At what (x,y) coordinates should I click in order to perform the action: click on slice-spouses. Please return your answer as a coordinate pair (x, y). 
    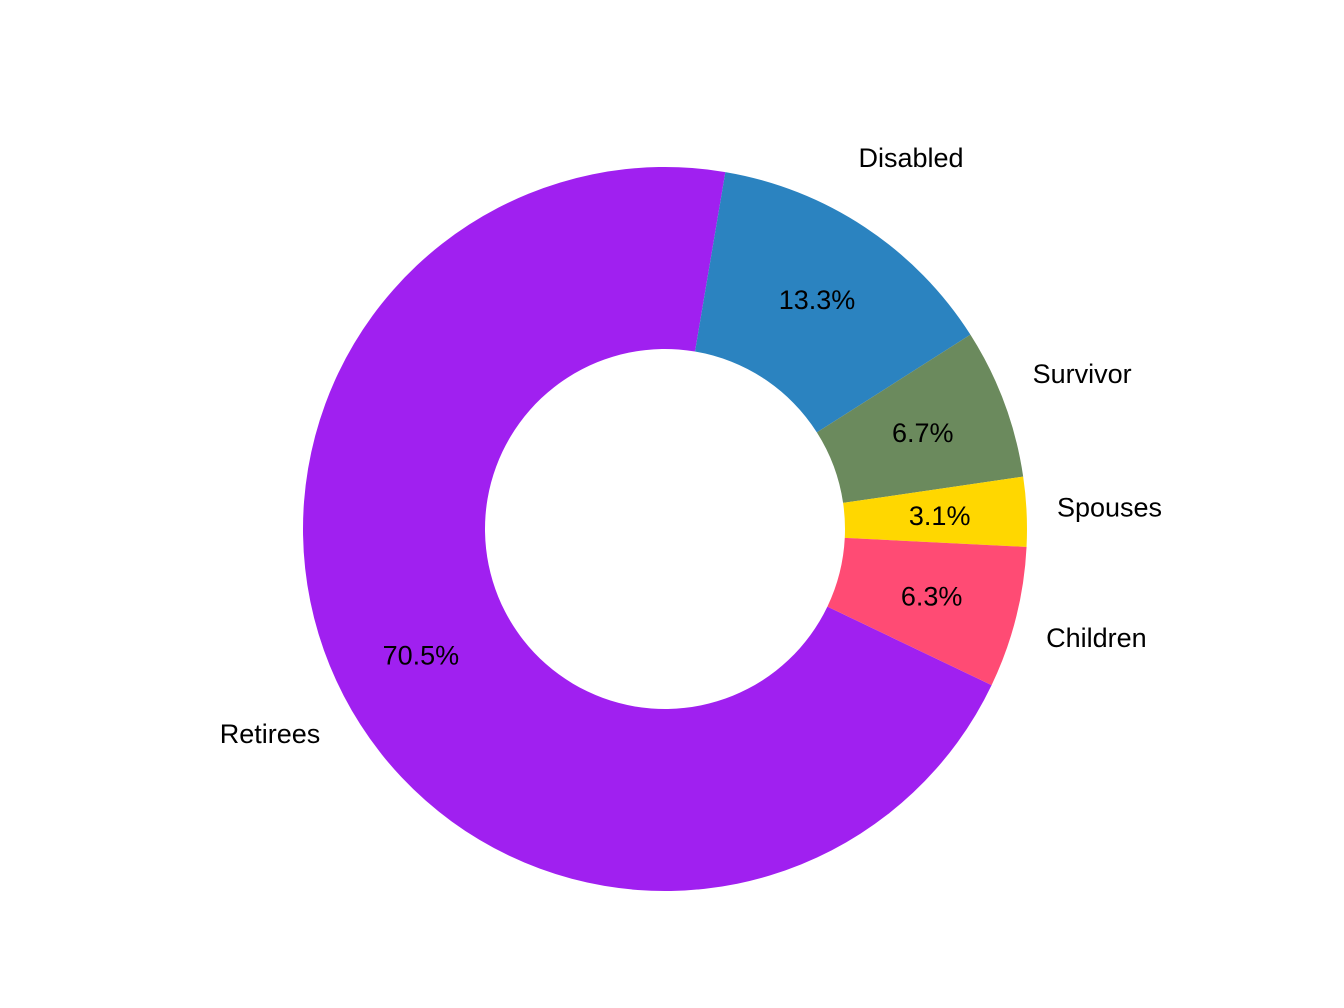
    Looking at the image, I should click on (935, 511).